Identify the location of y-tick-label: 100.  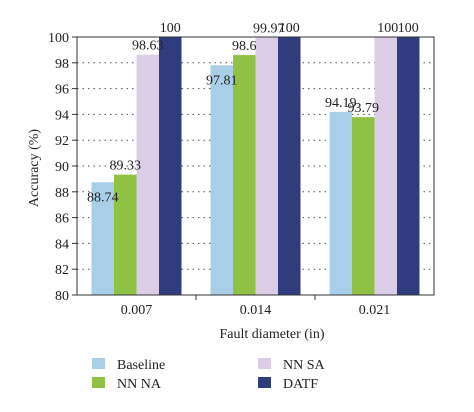
(58, 38).